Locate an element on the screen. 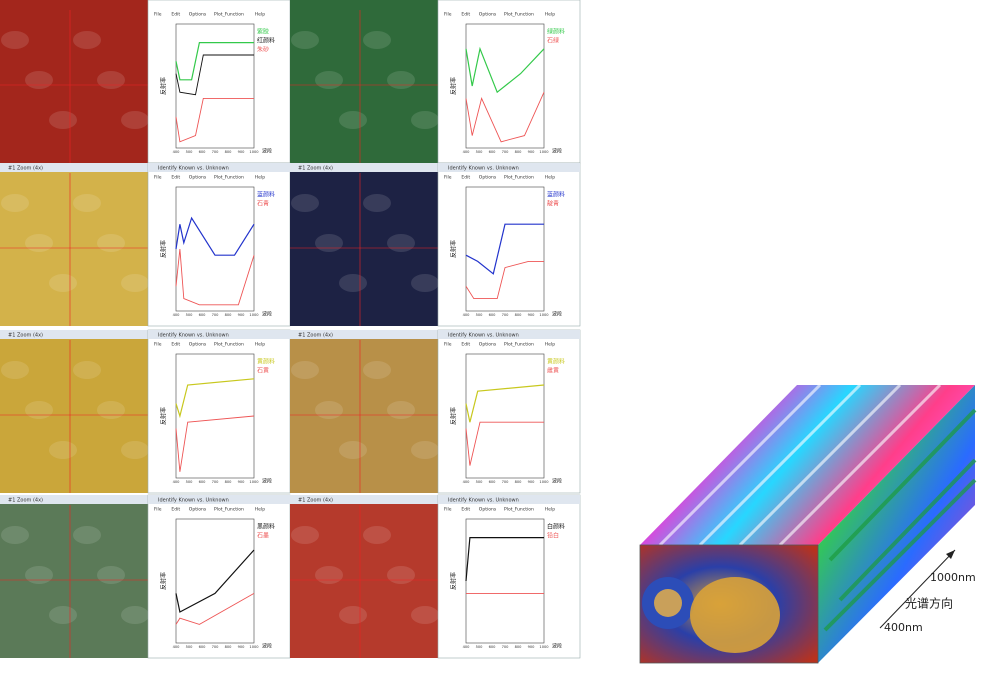 This screenshot has height=677, width=999. x-tick-label: 1000 is located at coordinates (544, 315).